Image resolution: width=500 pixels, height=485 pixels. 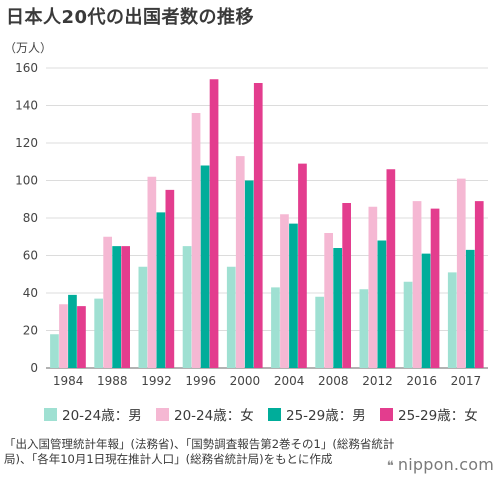 I want to click on x-tick-label: 1984, so click(x=68, y=381).